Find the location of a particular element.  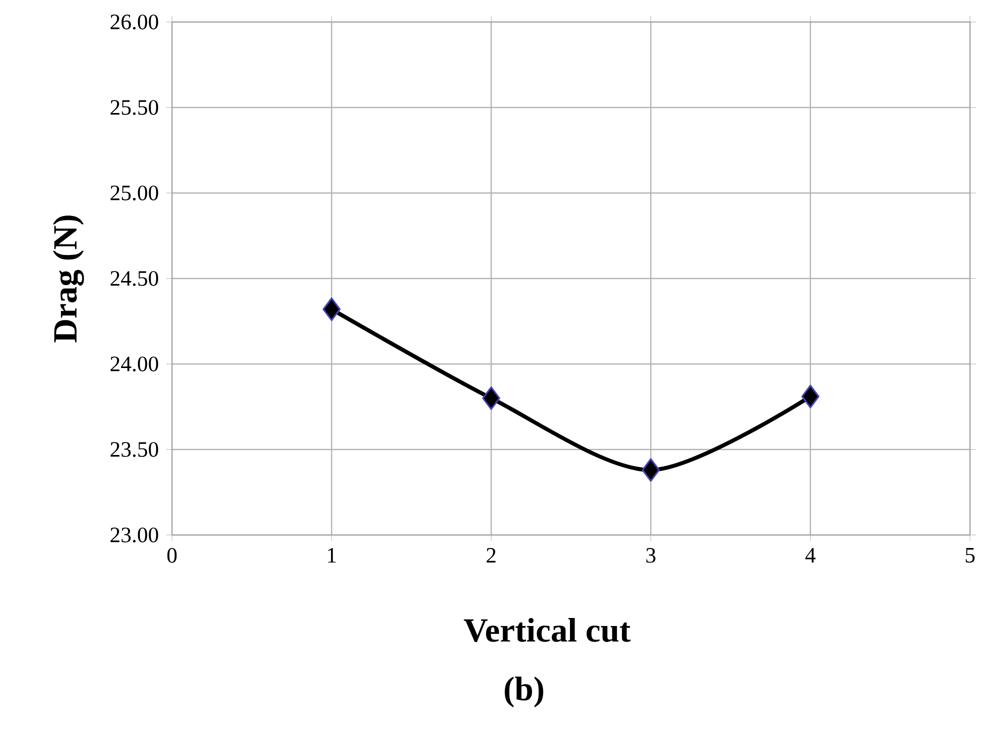

x-tick-label: 1 is located at coordinates (332, 555).